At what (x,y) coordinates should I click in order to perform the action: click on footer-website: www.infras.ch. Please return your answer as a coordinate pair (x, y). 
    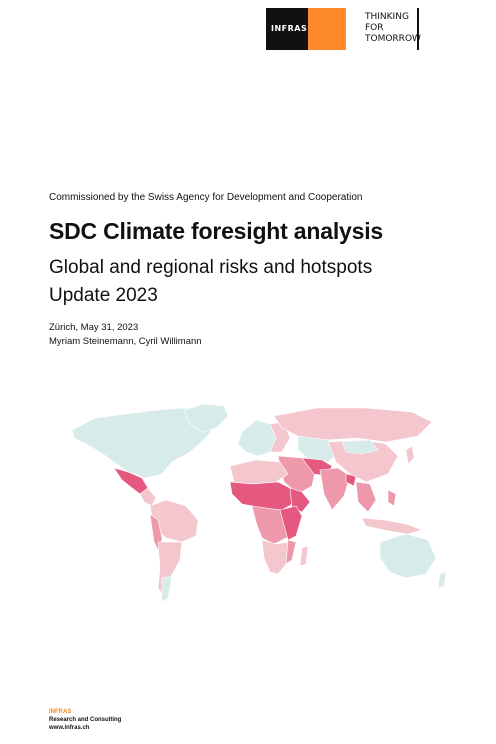
    Looking at the image, I should click on (69, 728).